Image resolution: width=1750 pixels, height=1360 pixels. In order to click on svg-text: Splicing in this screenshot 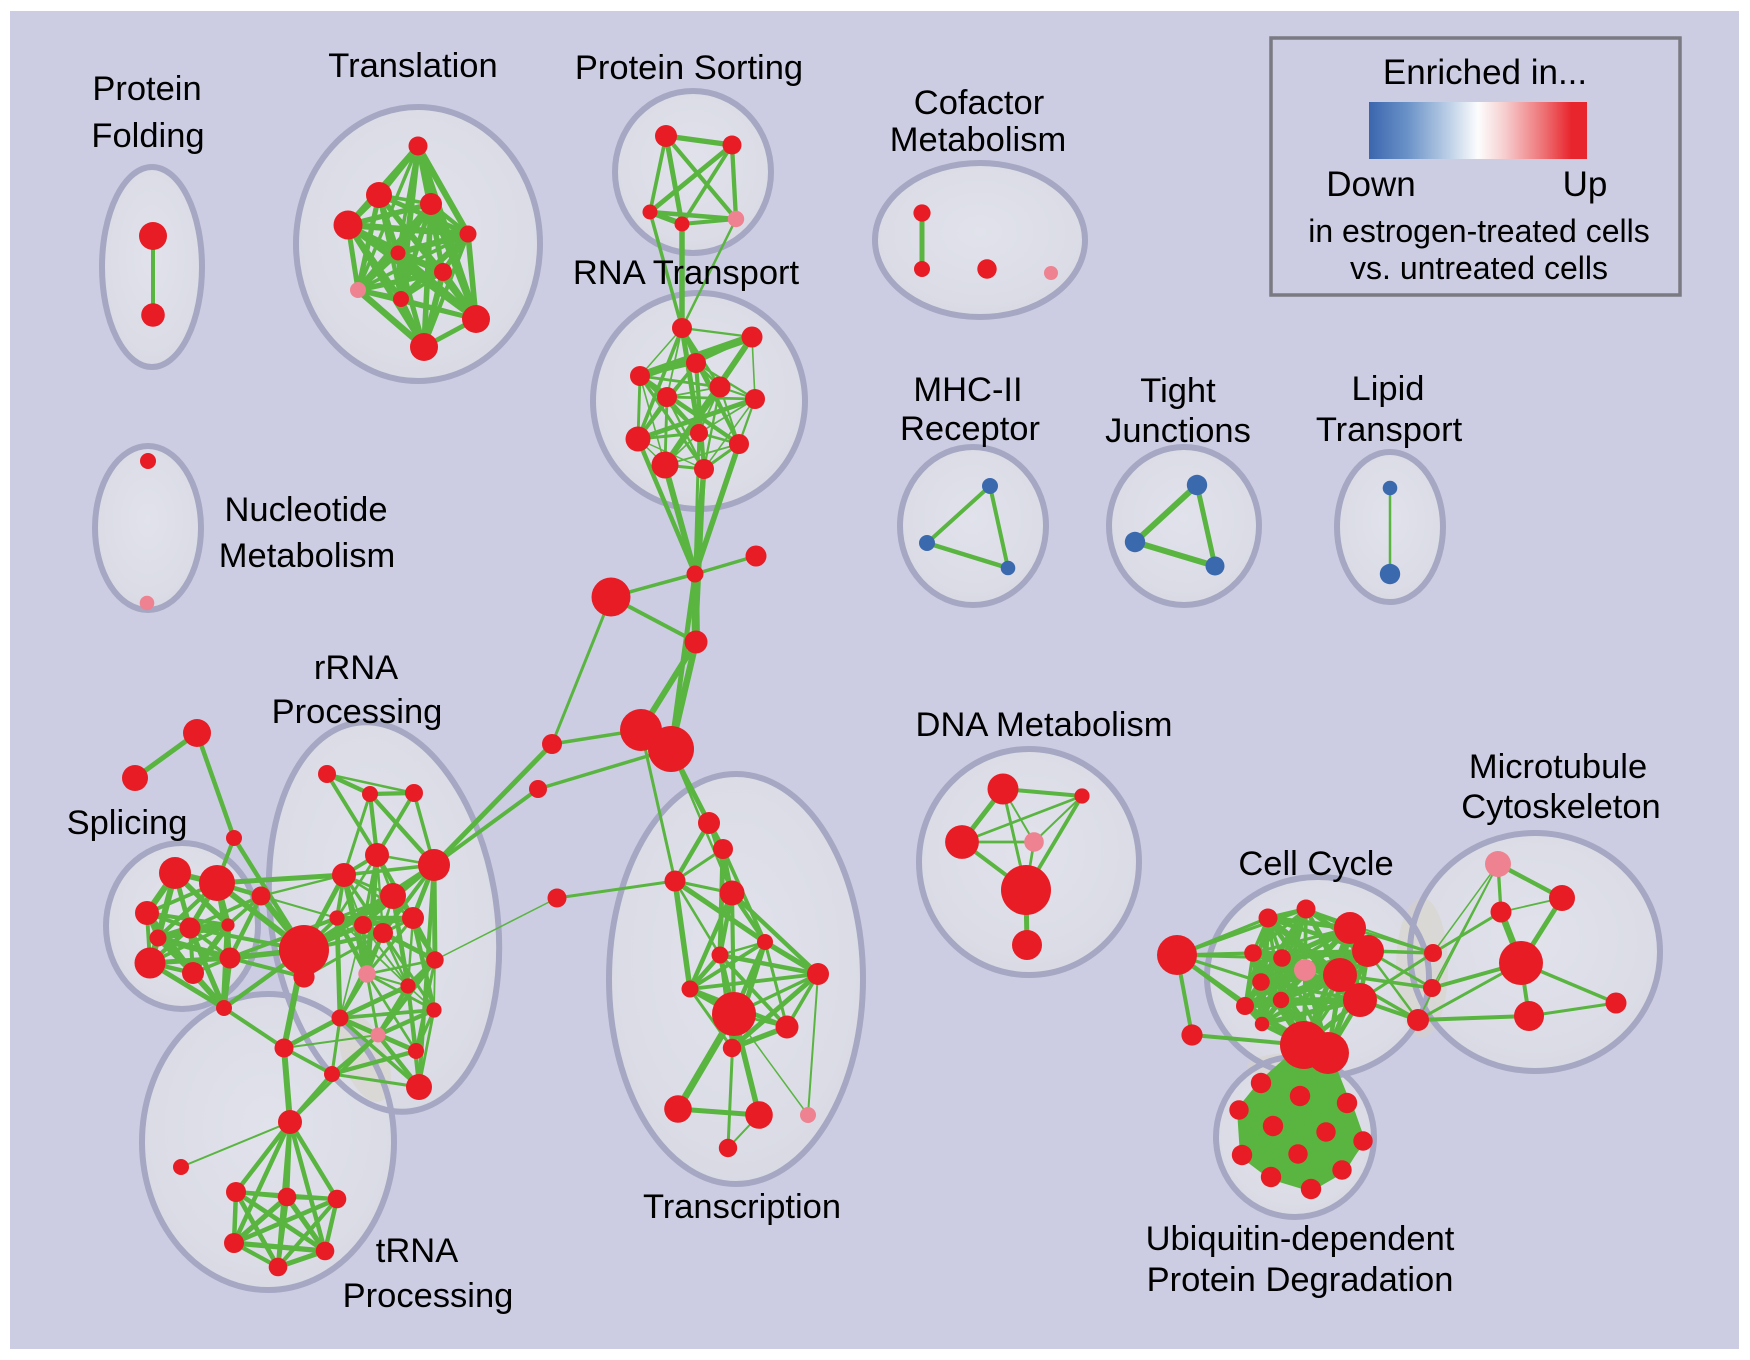, I will do `click(127, 823)`.